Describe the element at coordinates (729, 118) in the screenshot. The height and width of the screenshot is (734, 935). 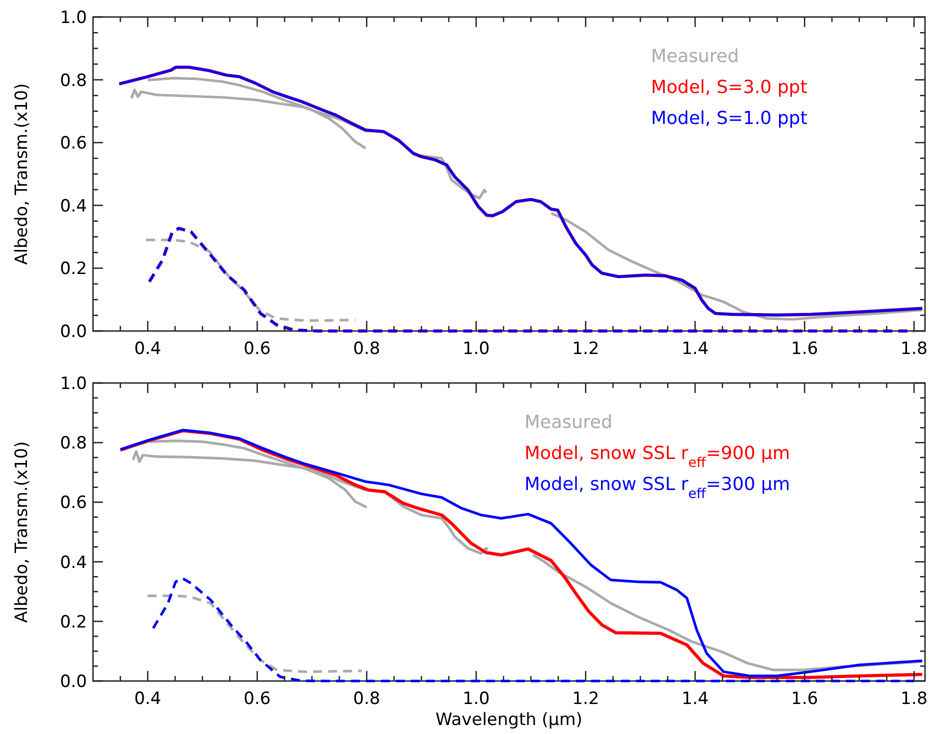
I see `text: Model, S=1.0 ppt` at that location.